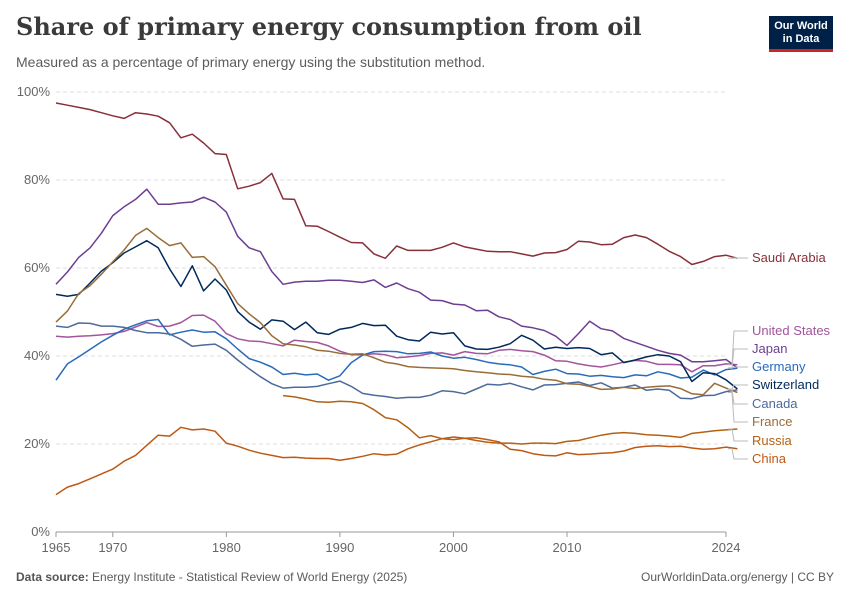 The height and width of the screenshot is (600, 850). Describe the element at coordinates (772, 440) in the screenshot. I see `series-label-russia: Russia` at that location.